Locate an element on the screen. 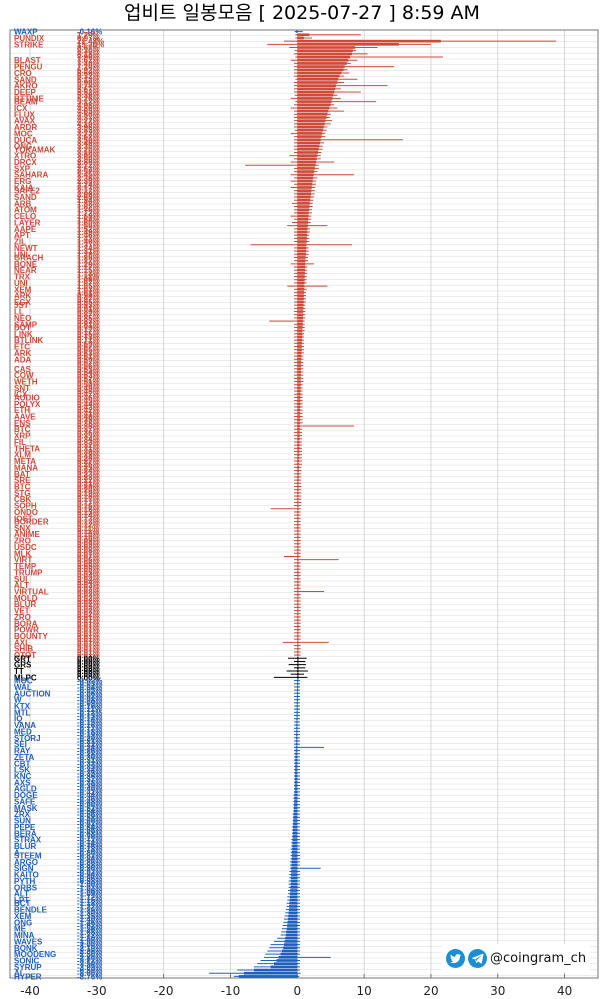 This screenshot has width=604, height=999. coin-label: TRX is located at coordinates (22, 277).